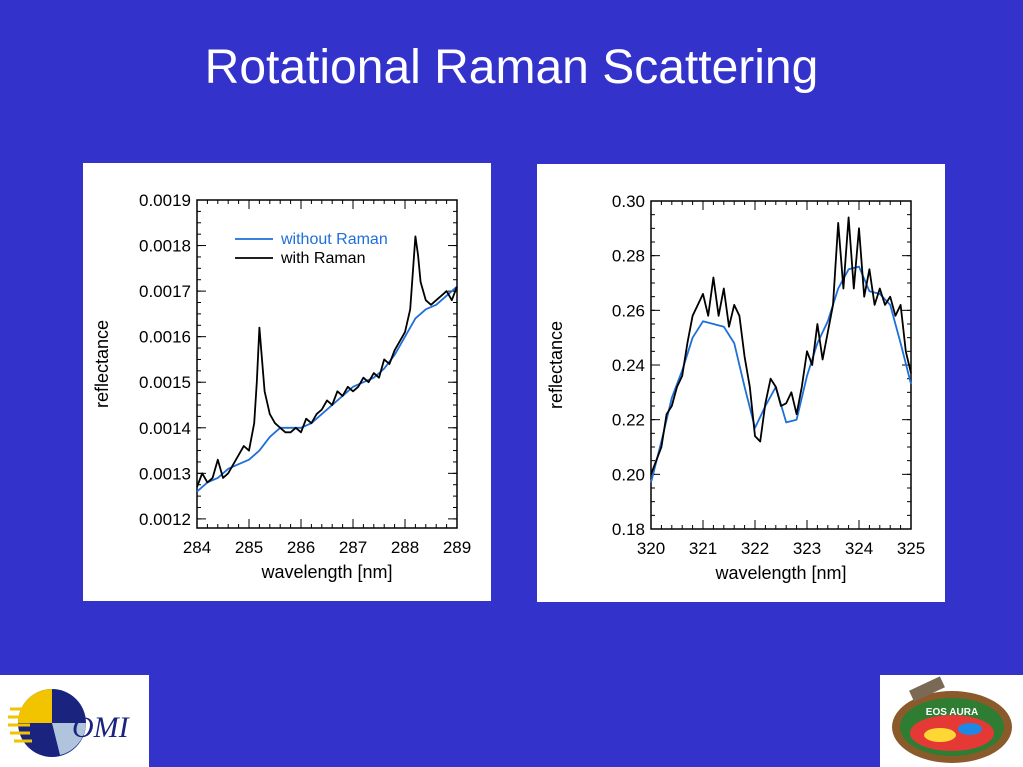 The width and height of the screenshot is (1023, 767). What do you see at coordinates (807, 548) in the screenshot?
I see `x-tick-label: 323` at bounding box center [807, 548].